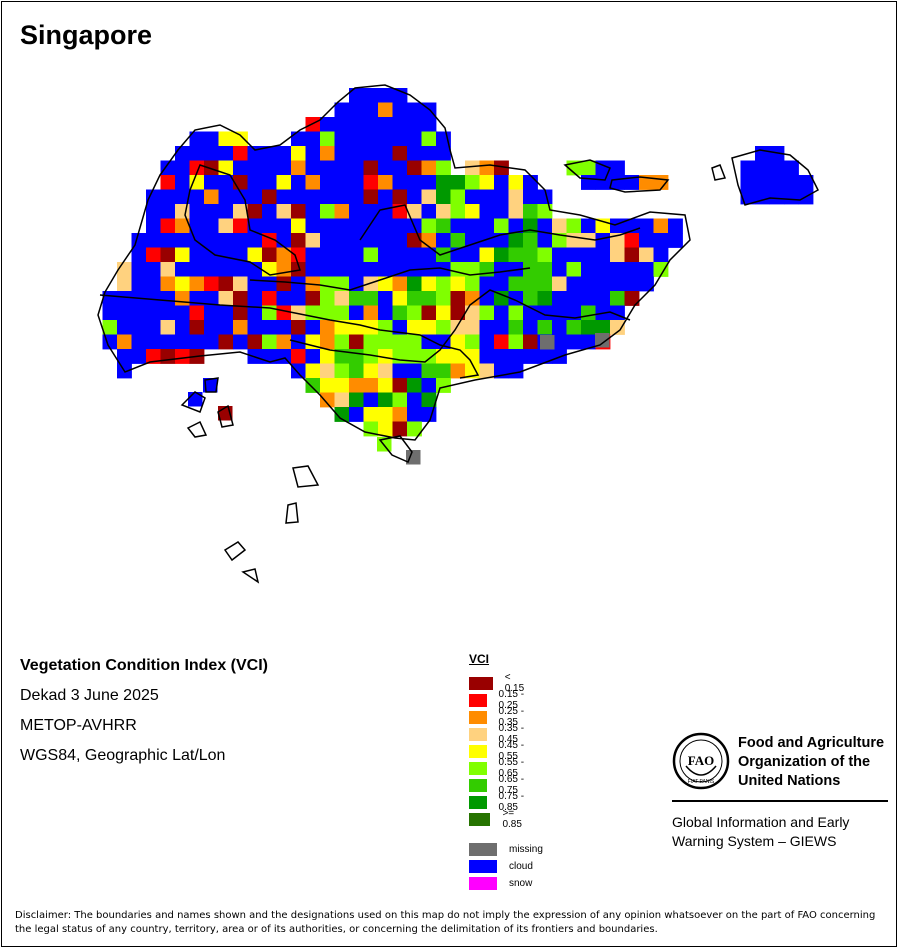 The width and height of the screenshot is (900, 950). I want to click on legend-label: 0.65 - 0.75, so click(511, 785).